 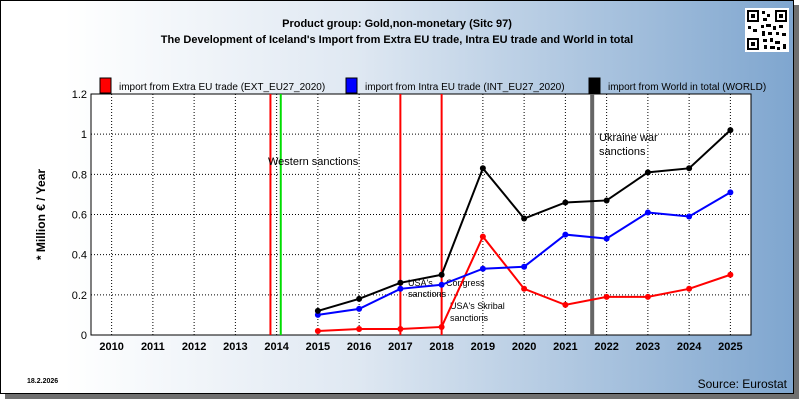 I want to click on x-tick-label: 2023, so click(x=648, y=347).